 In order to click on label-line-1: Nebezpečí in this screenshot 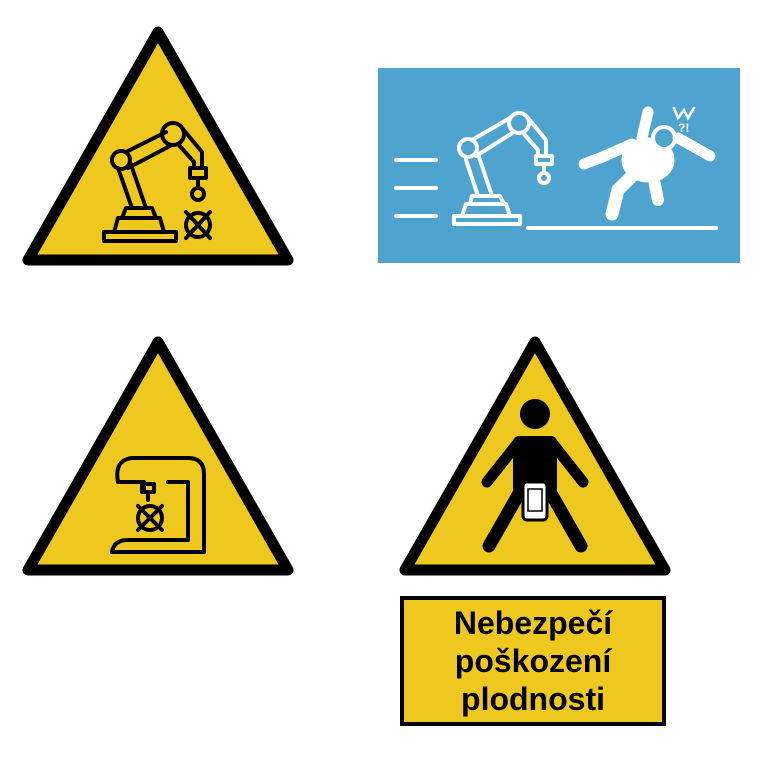, I will do `click(533, 623)`.